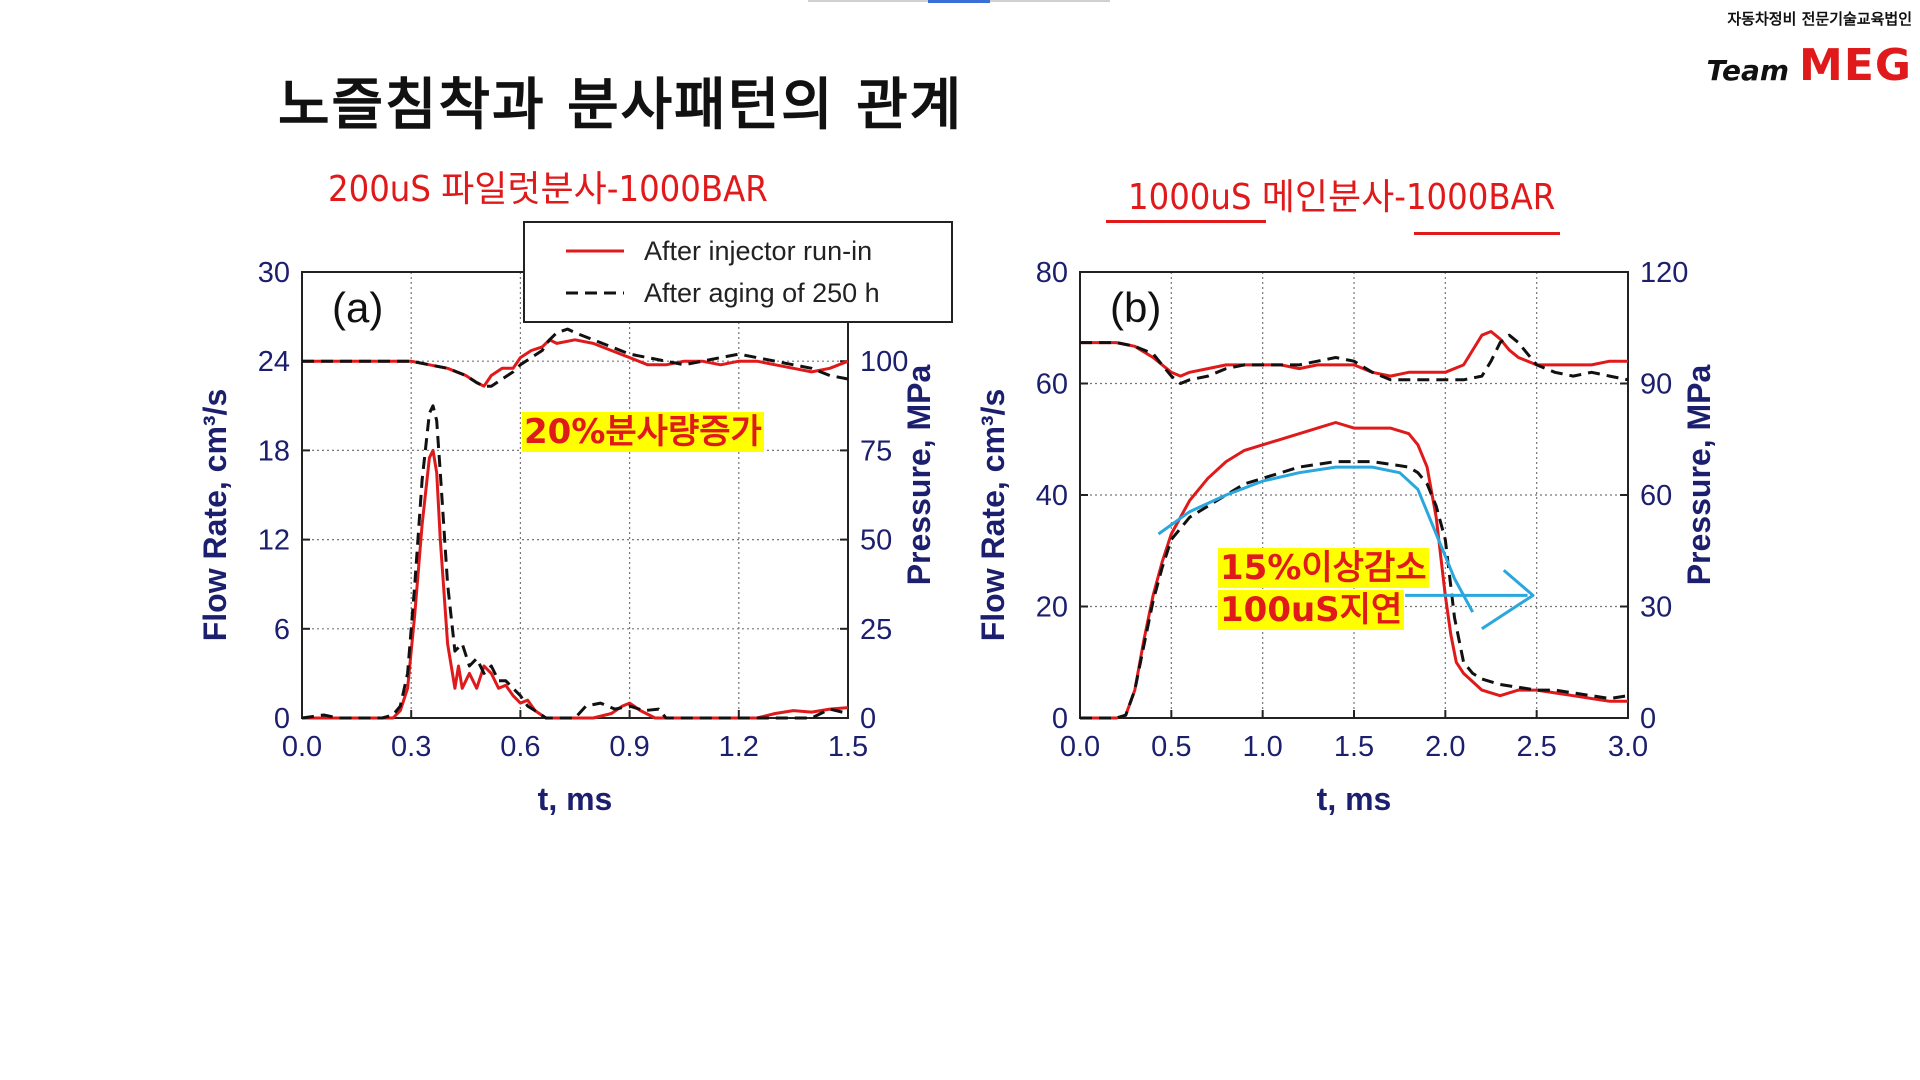 This screenshot has height=1080, width=1920. What do you see at coordinates (762, 293) in the screenshot?
I see `legend-label: After aging of 250 h` at bounding box center [762, 293].